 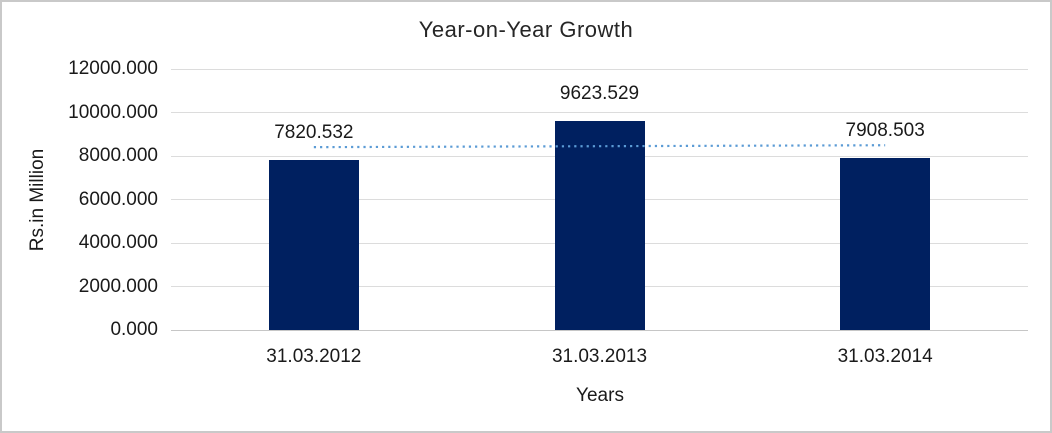 What do you see at coordinates (526, 29) in the screenshot?
I see `chart-title: Year-on-Year Growth` at bounding box center [526, 29].